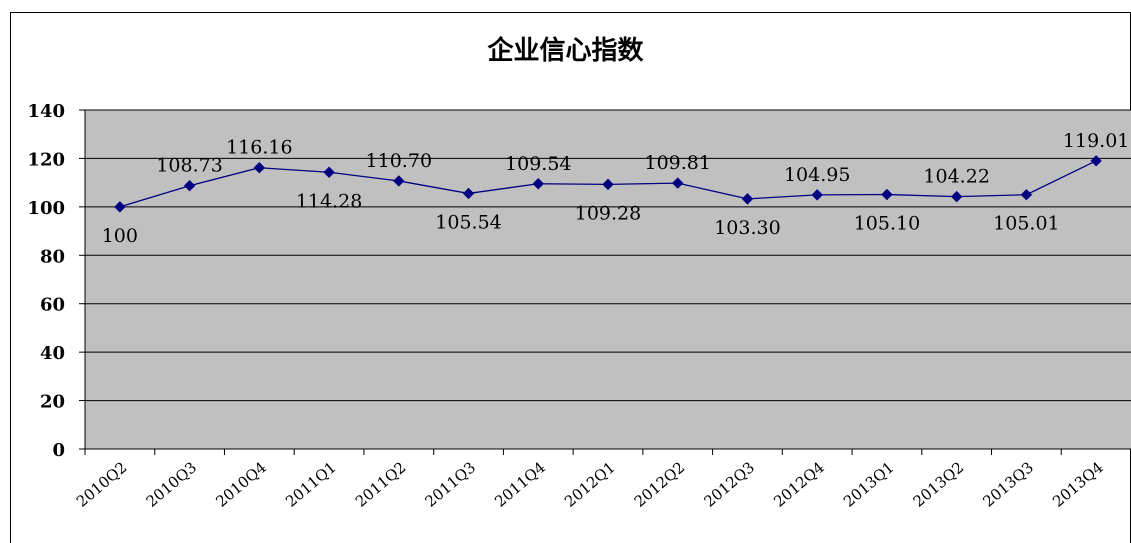  What do you see at coordinates (56, 281) in the screenshot?
I see `y-axis: 0 20 40 60 80 100 120 140` at bounding box center [56, 281].